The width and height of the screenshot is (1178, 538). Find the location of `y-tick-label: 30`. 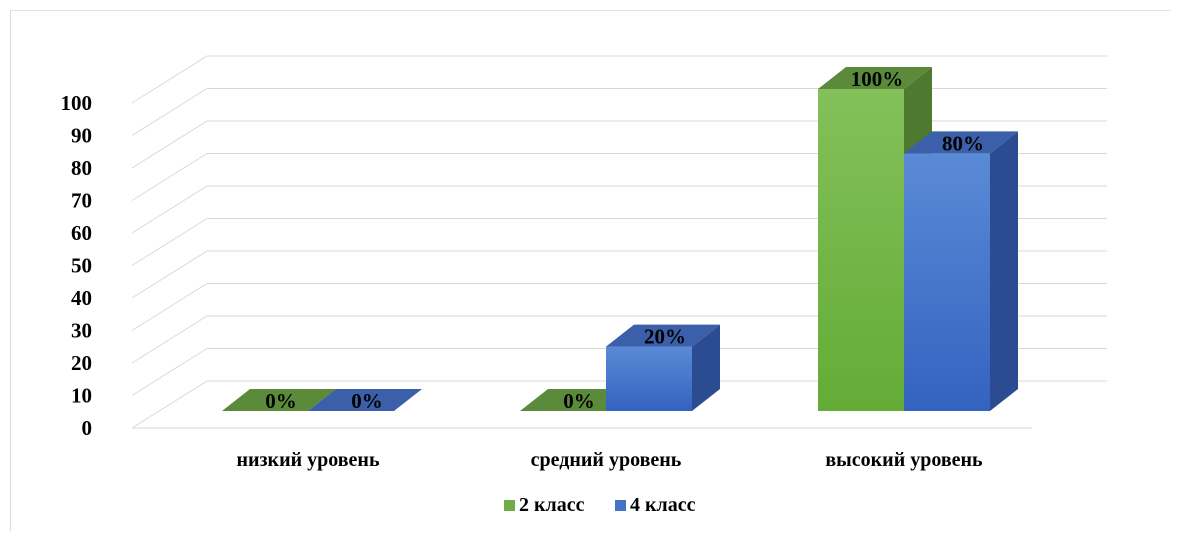

y-tick-label: 30 is located at coordinates (81, 331).